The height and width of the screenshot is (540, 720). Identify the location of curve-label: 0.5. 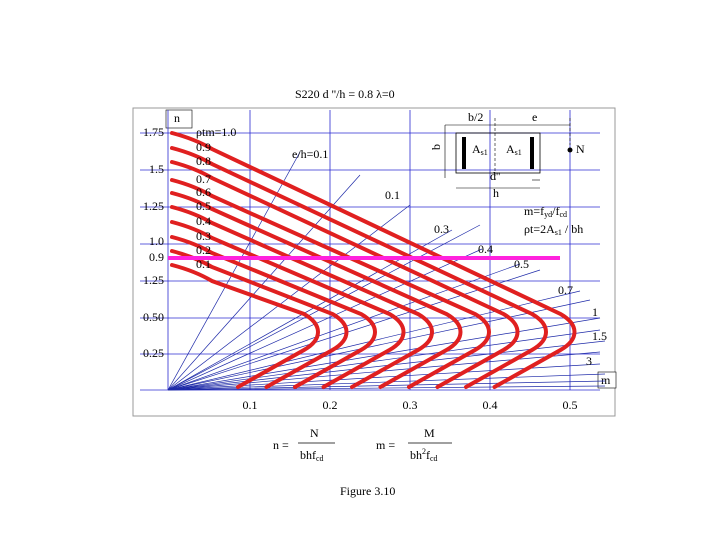
(203, 206).